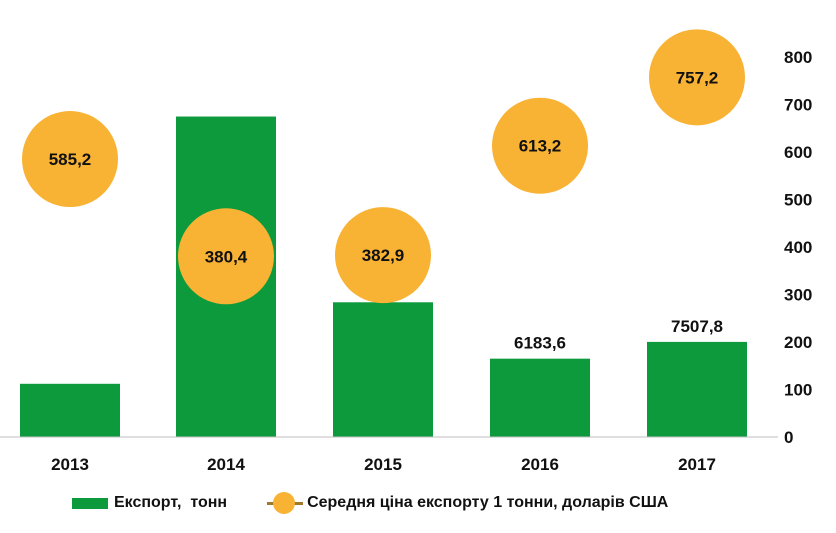 The width and height of the screenshot is (836, 533). I want to click on y-tick-0: 0, so click(788, 437).